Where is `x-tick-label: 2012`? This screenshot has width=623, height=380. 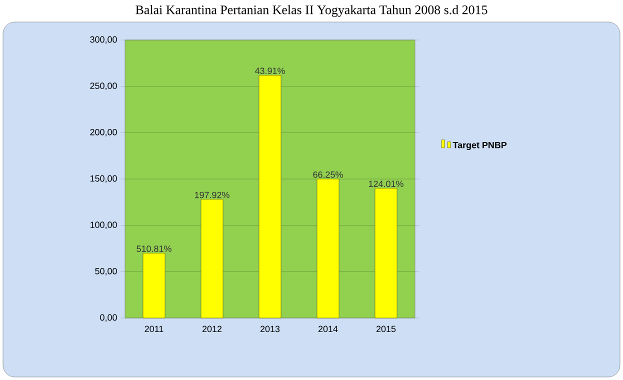
x-tick-label: 2012 is located at coordinates (212, 329).